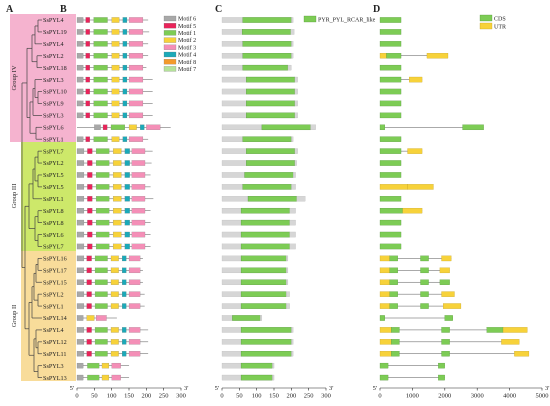 The width and height of the screenshot is (550, 406). Describe the element at coordinates (379, 396) in the screenshot. I see `structure-tick-label-0: 0` at that location.